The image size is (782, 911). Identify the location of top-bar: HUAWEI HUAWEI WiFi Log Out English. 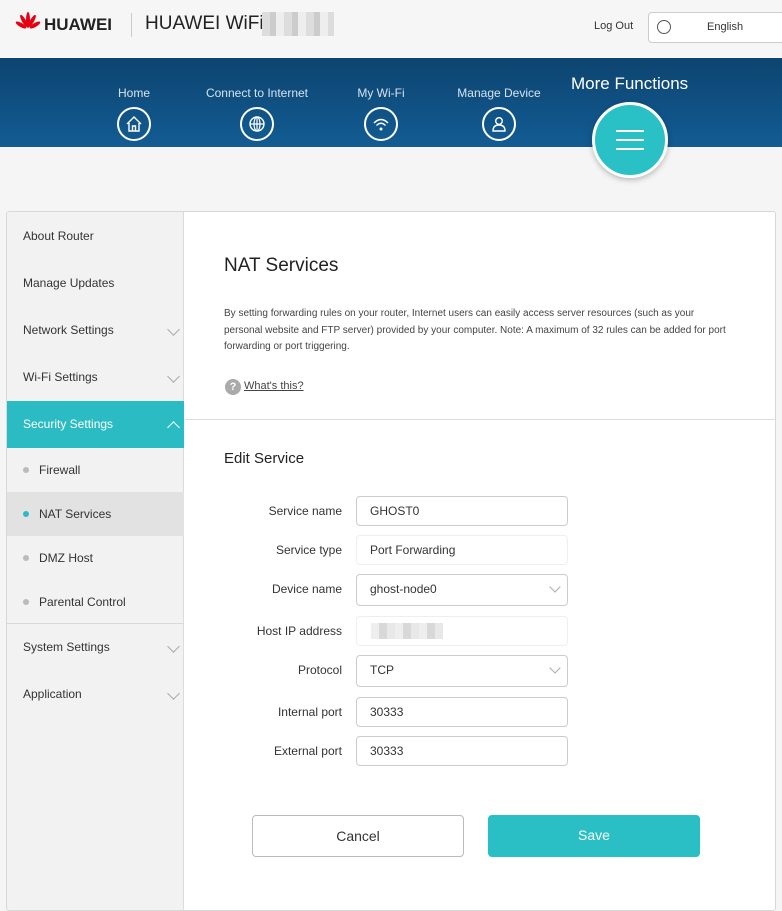
(391, 29).